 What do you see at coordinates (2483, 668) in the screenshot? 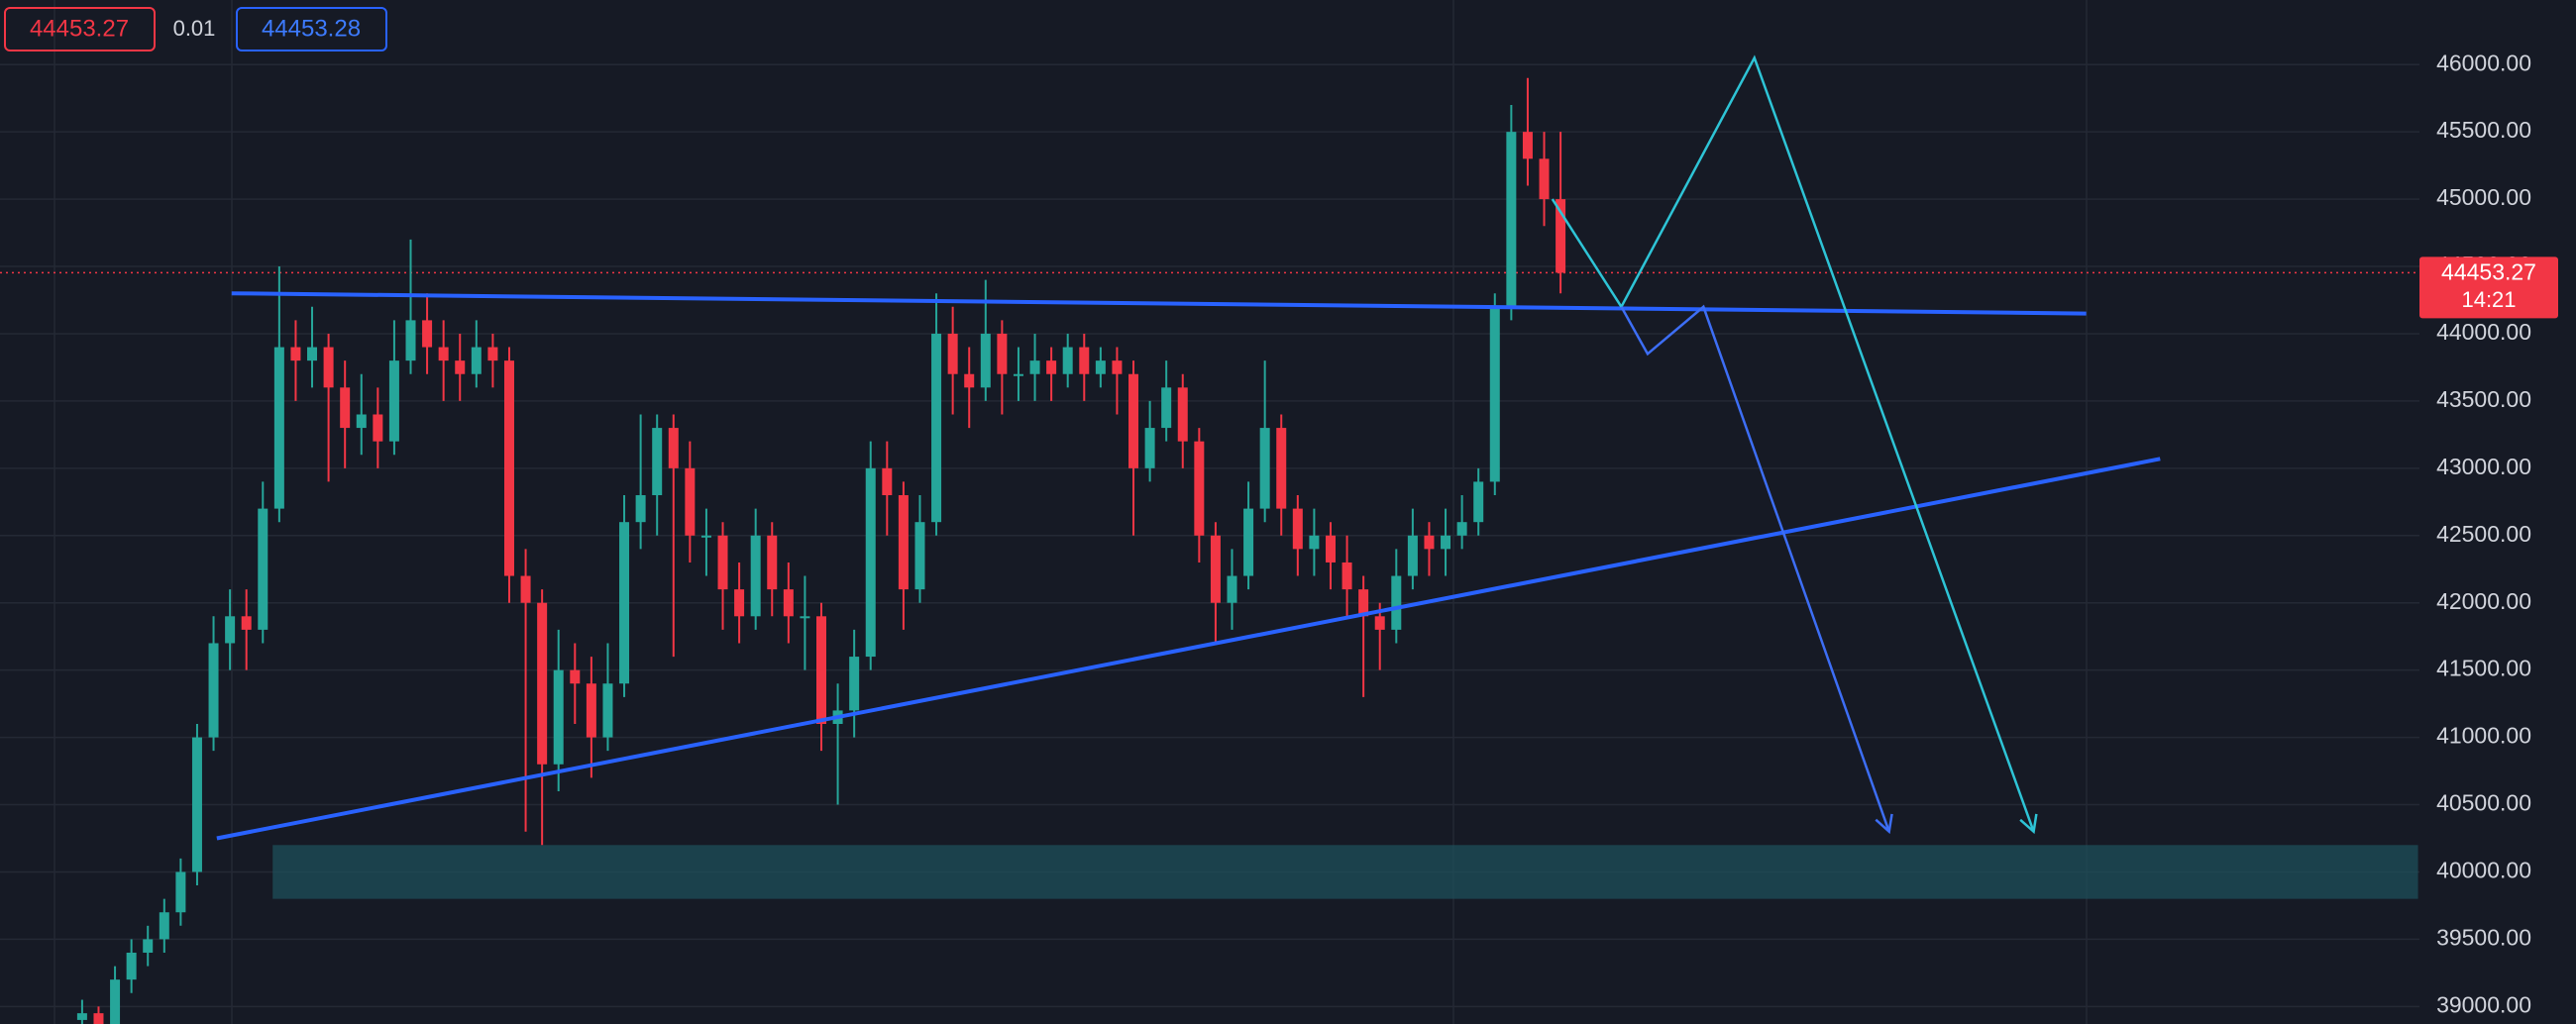
I see `y-tick-label: 41500.00` at bounding box center [2483, 668].